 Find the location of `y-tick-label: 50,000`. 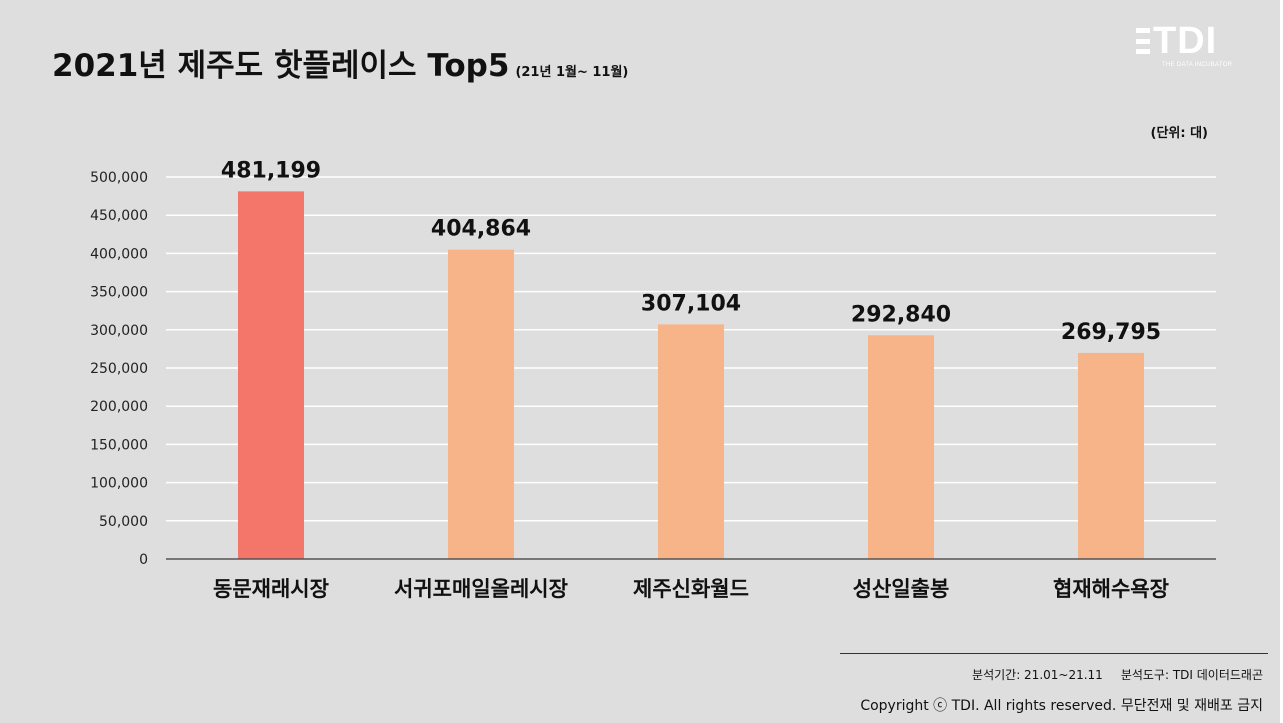

y-tick-label: 50,000 is located at coordinates (123, 522).